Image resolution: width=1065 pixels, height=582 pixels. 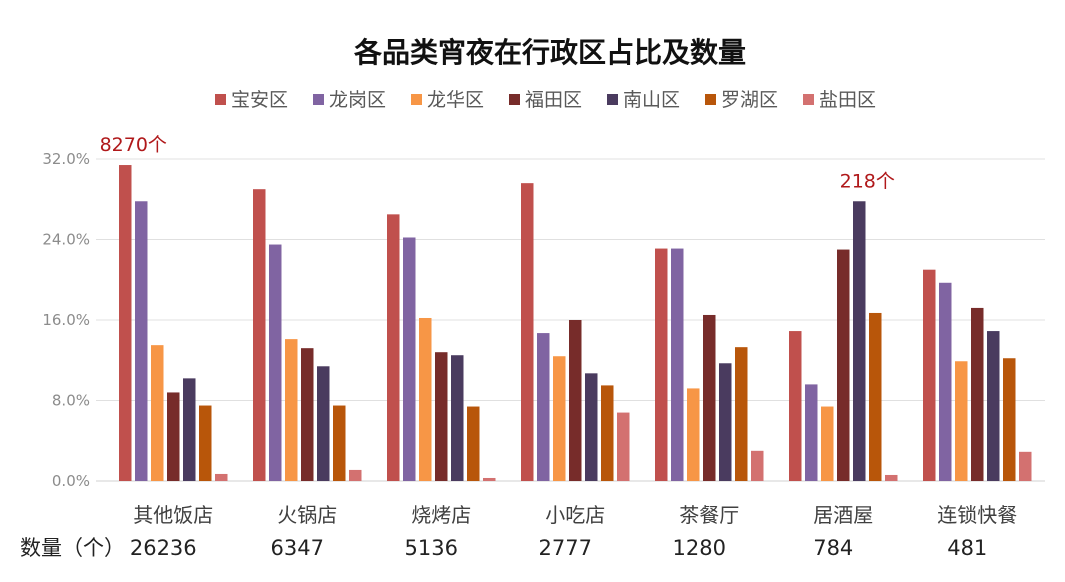 What do you see at coordinates (71, 401) in the screenshot?
I see `y-tick-label: 8.0%` at bounding box center [71, 401].